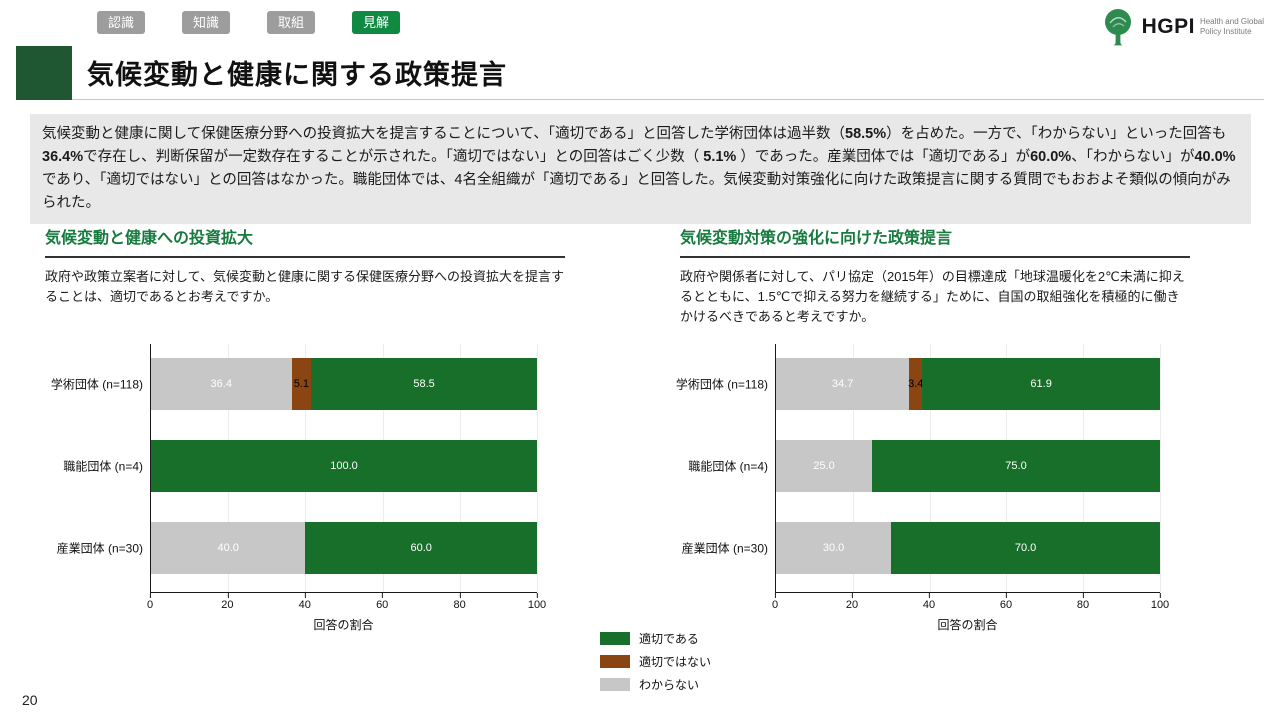  I want to click on bar-segment-適切である: 61.9, so click(1041, 384).